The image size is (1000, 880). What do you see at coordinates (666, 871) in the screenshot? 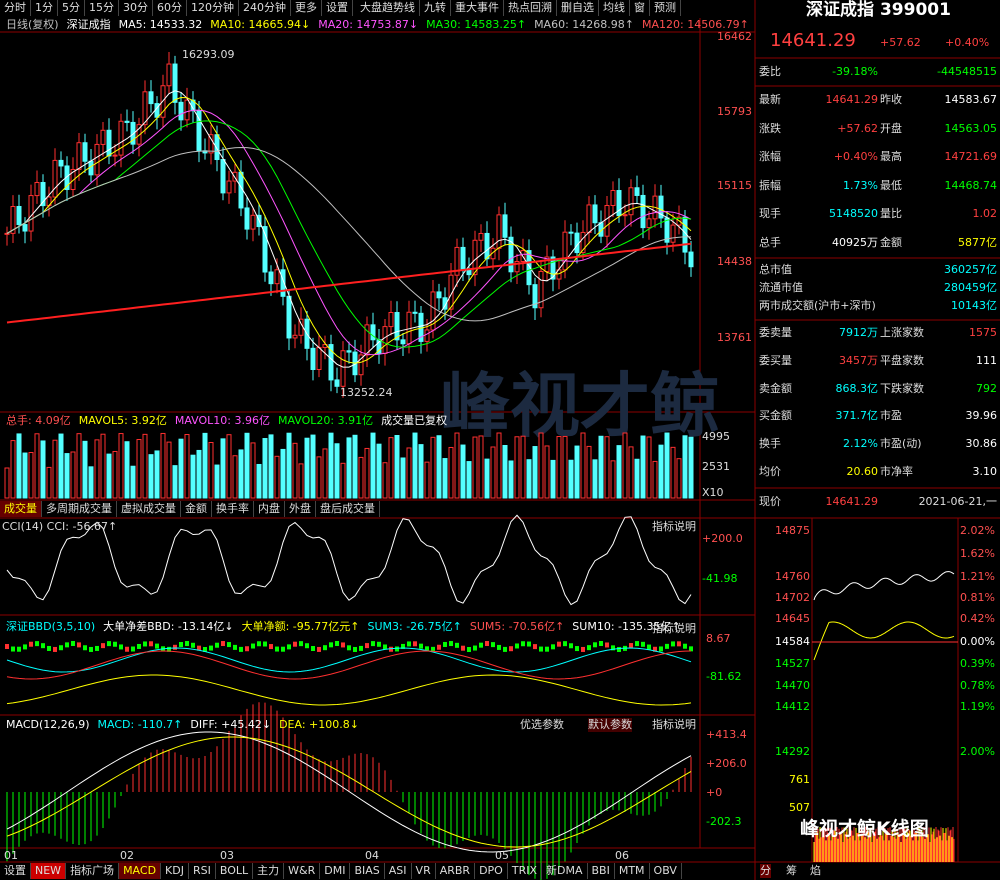
I see `tab: OBV` at bounding box center [666, 871].